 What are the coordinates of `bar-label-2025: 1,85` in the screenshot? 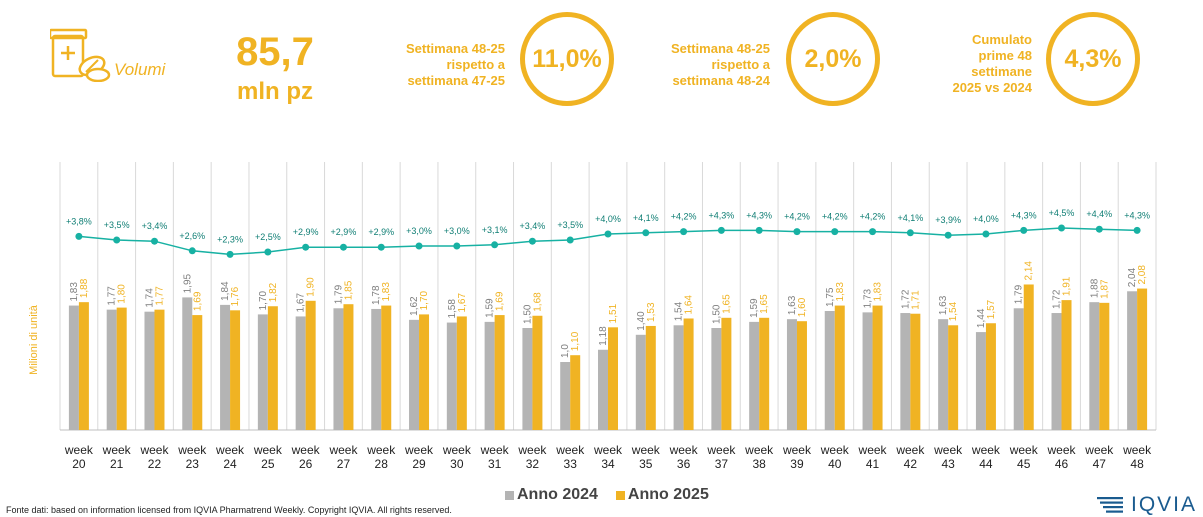 It's located at (348, 290).